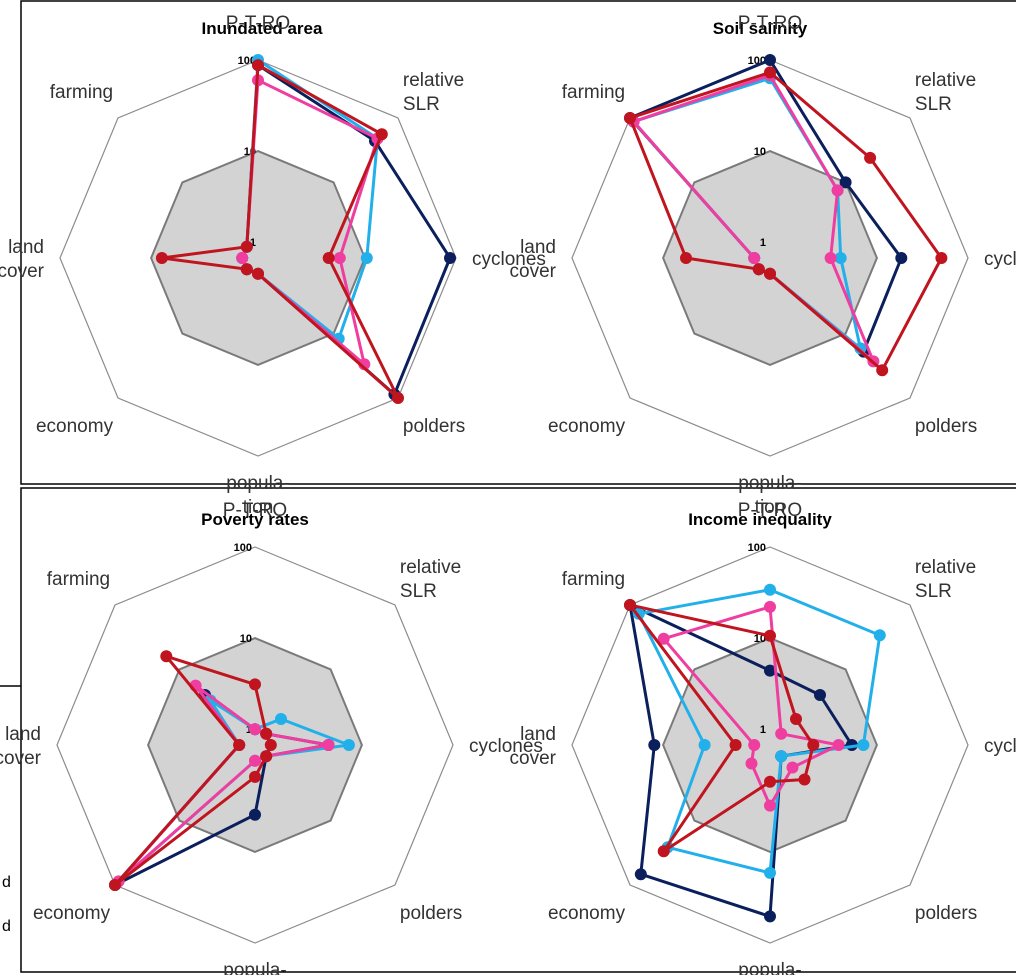 The image size is (1016, 975). I want to click on axis-label: tion, so click(770, 507).